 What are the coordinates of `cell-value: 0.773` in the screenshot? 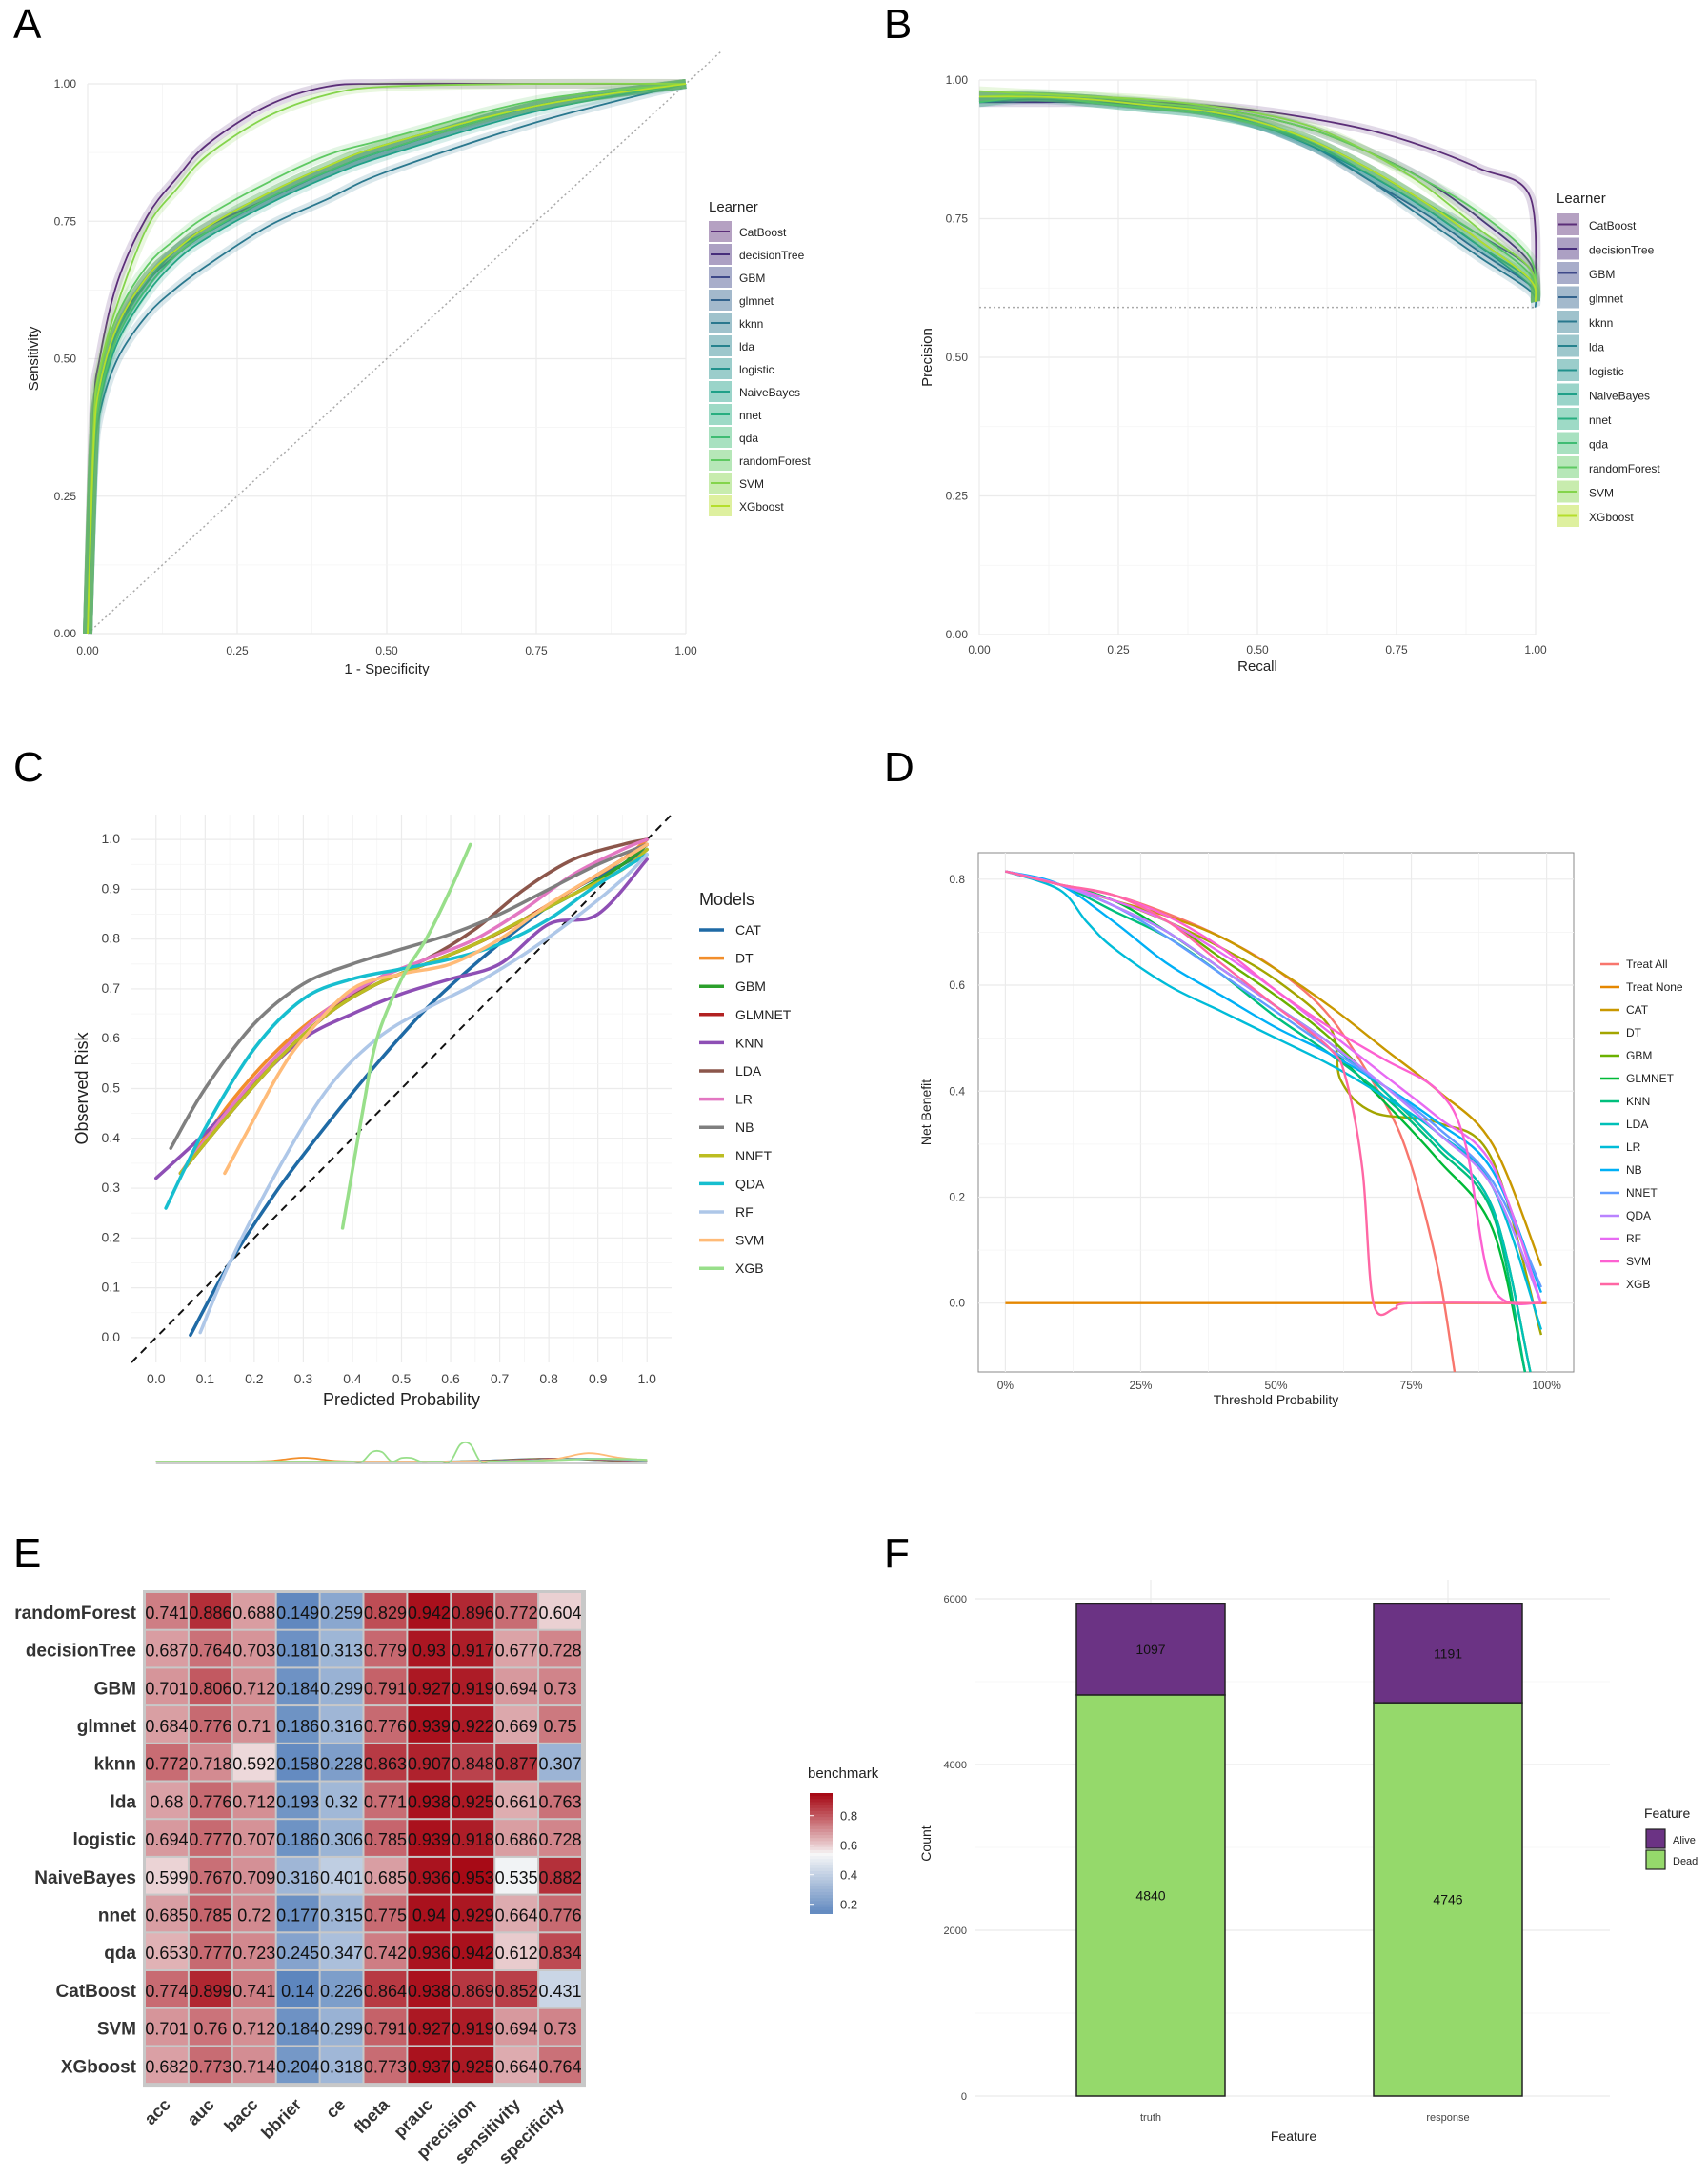 It's located at (386, 2066).